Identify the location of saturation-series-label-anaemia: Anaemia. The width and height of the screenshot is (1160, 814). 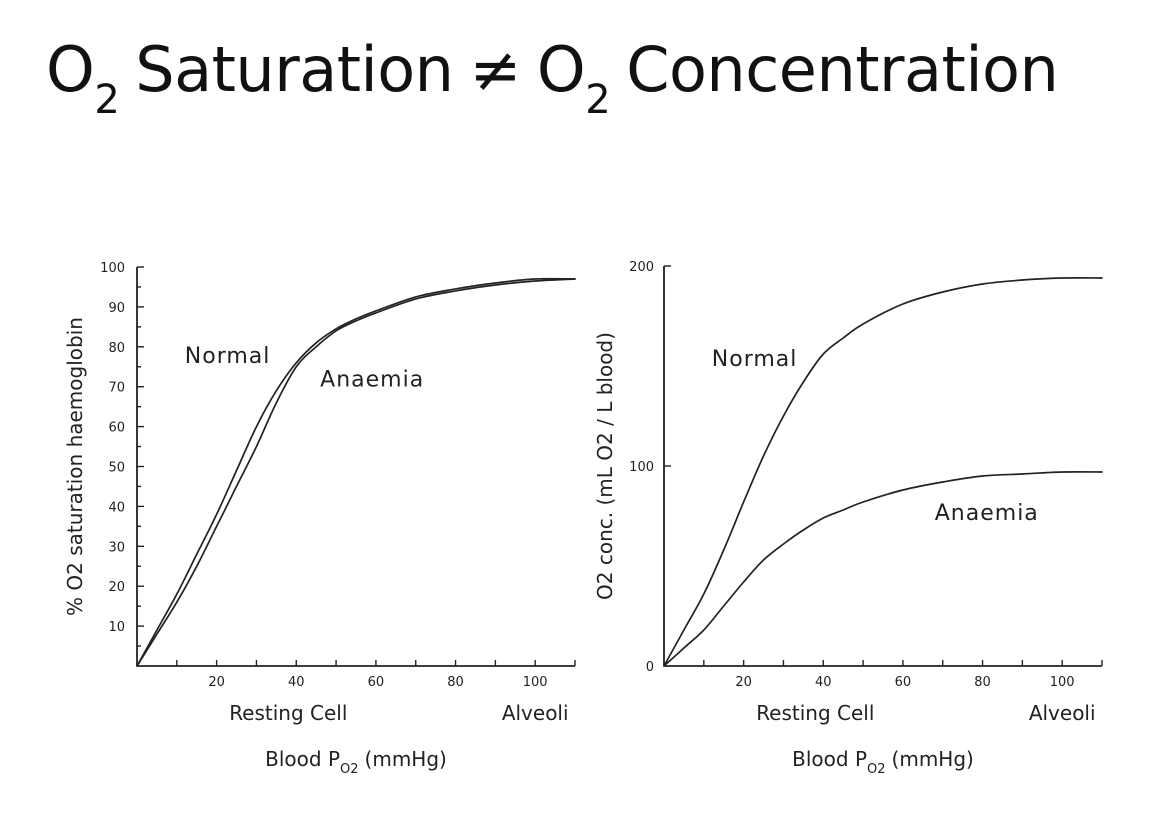
(372, 380).